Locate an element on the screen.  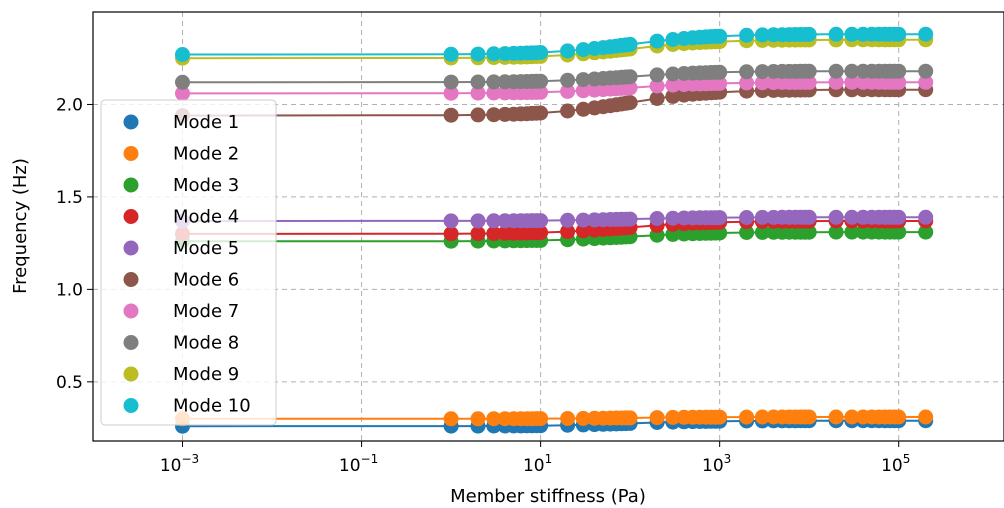
legend-label-mode-3: Mode 3 is located at coordinates (206, 185).